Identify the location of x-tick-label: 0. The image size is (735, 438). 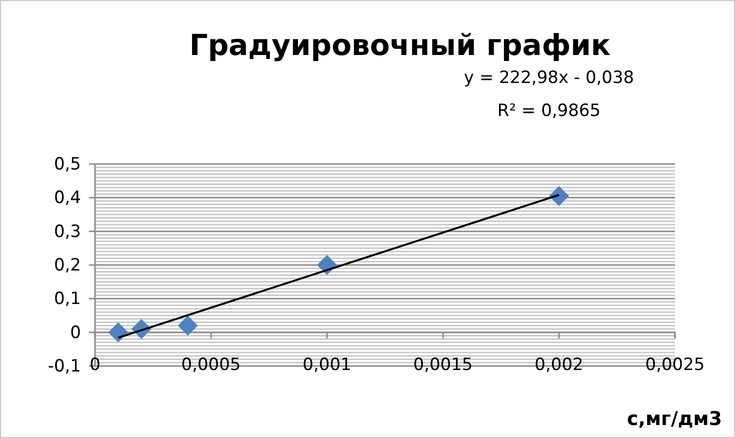
(95, 365).